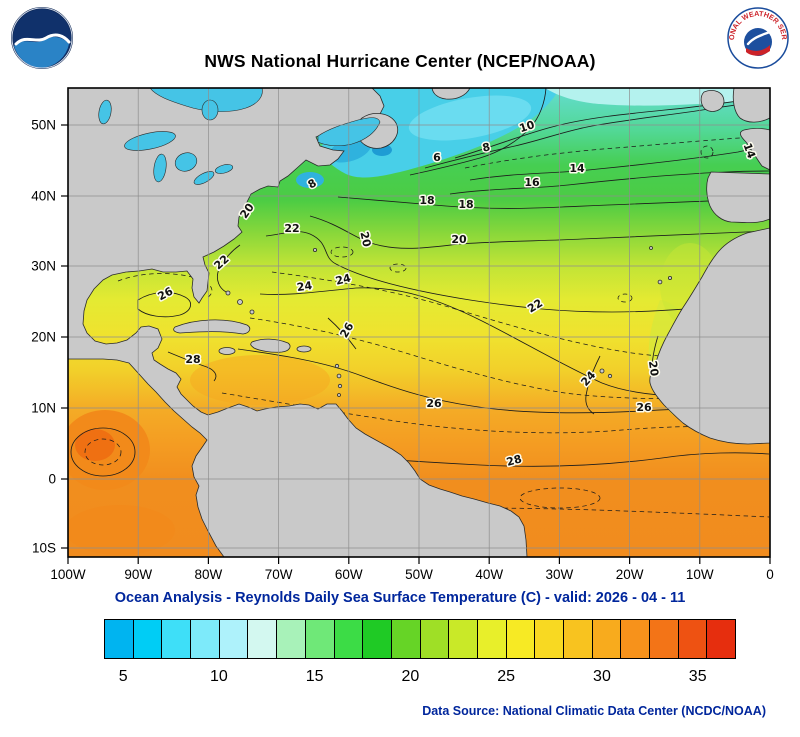 The image size is (800, 737). I want to click on contour-label: 24, so click(343, 279).